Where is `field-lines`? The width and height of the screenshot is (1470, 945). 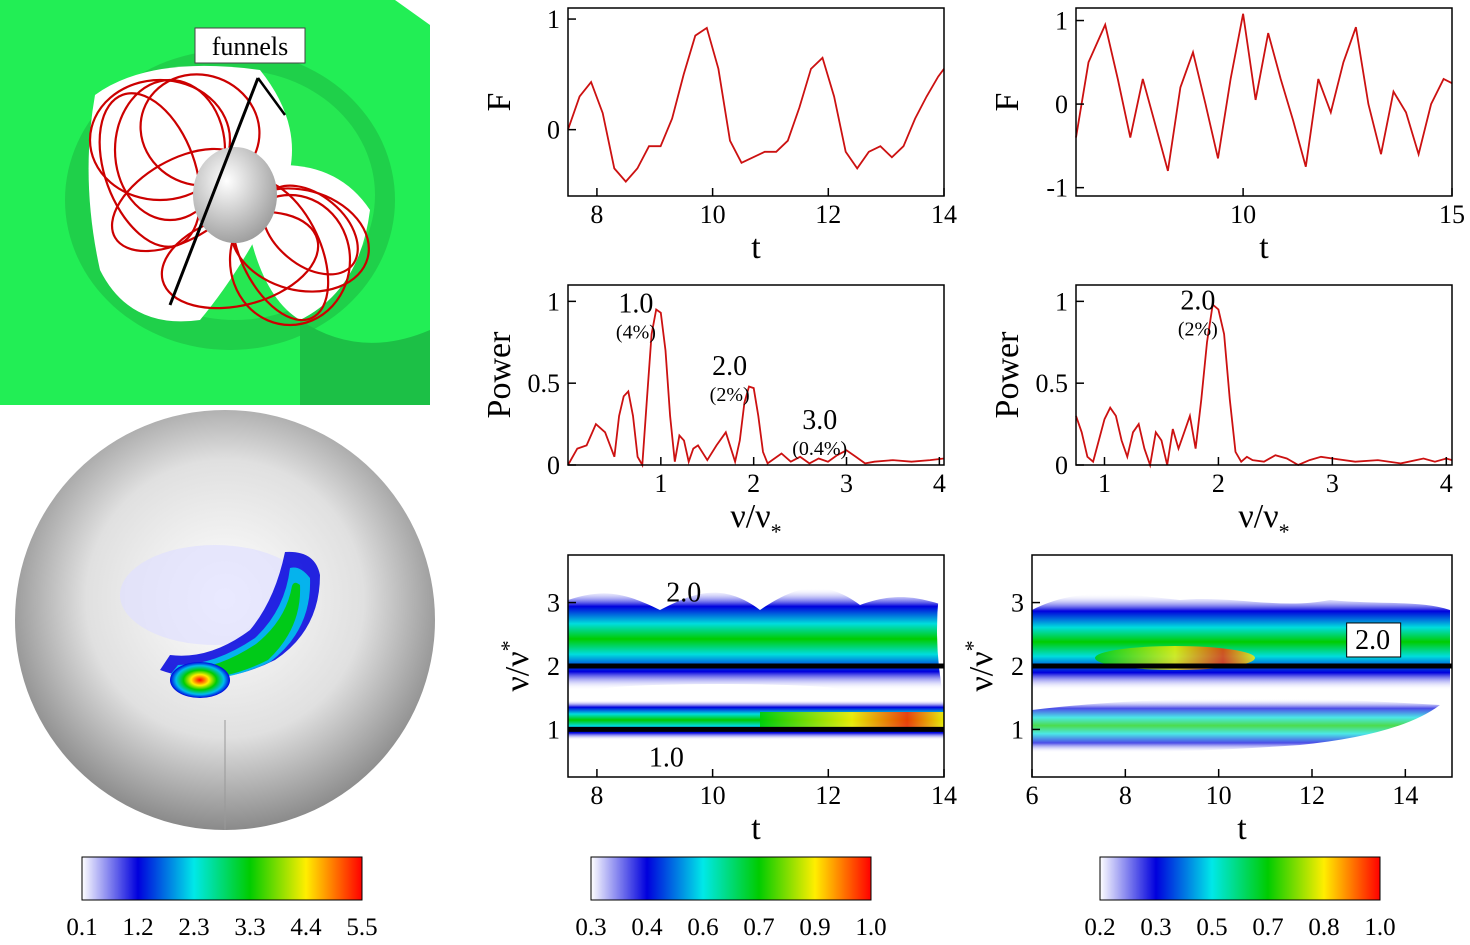 field-lines is located at coordinates (229, 200).